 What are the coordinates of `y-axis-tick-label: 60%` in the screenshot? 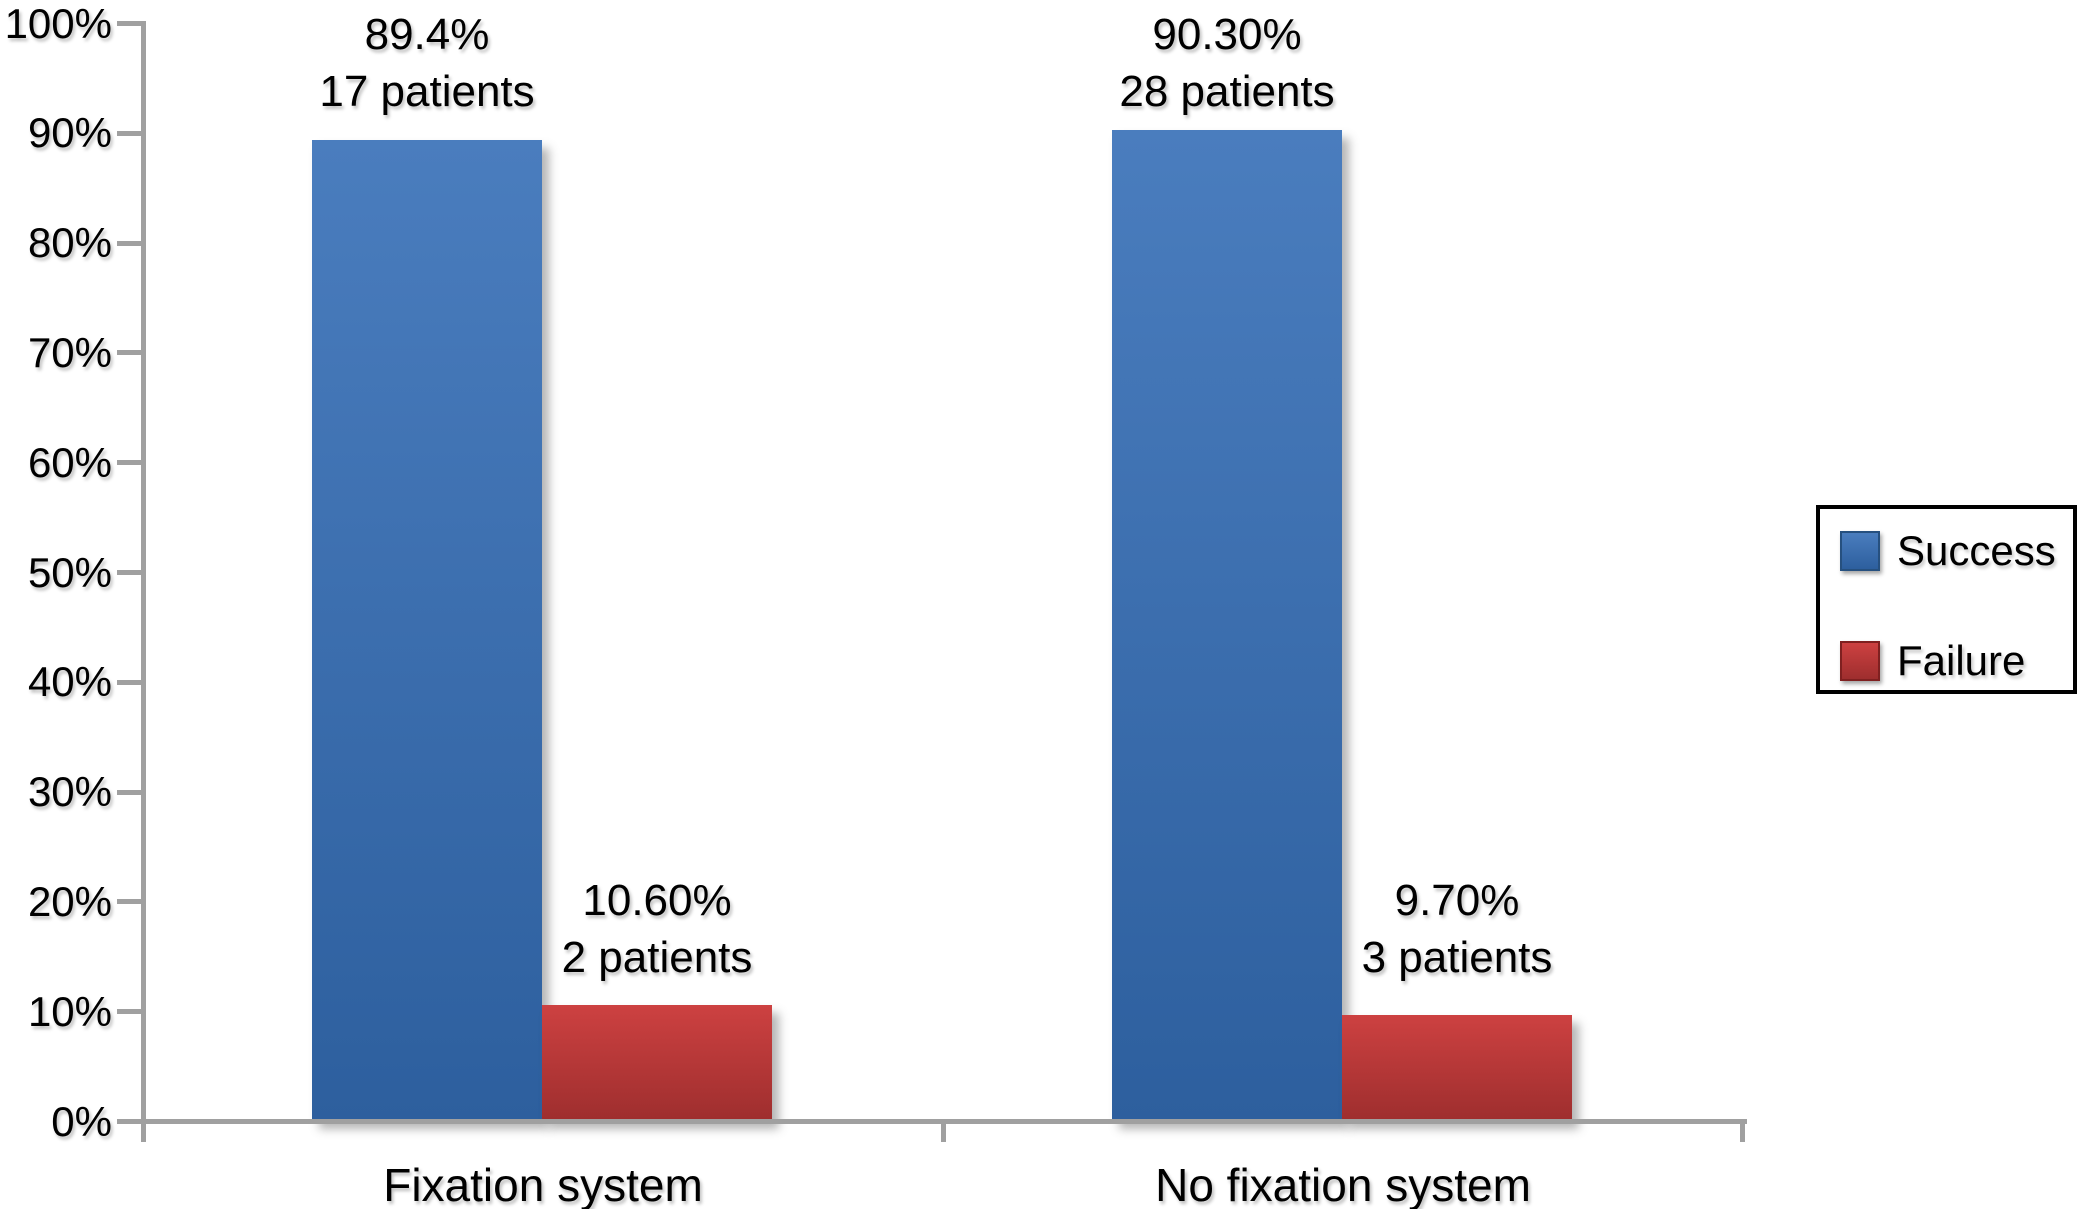 It's located at (69, 462).